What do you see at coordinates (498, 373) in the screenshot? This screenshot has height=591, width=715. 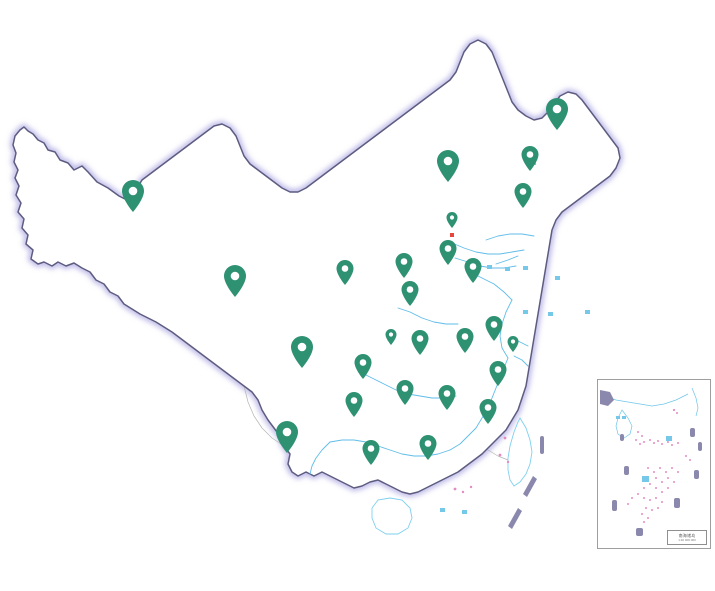 I see `map-pin-hangzhou` at bounding box center [498, 373].